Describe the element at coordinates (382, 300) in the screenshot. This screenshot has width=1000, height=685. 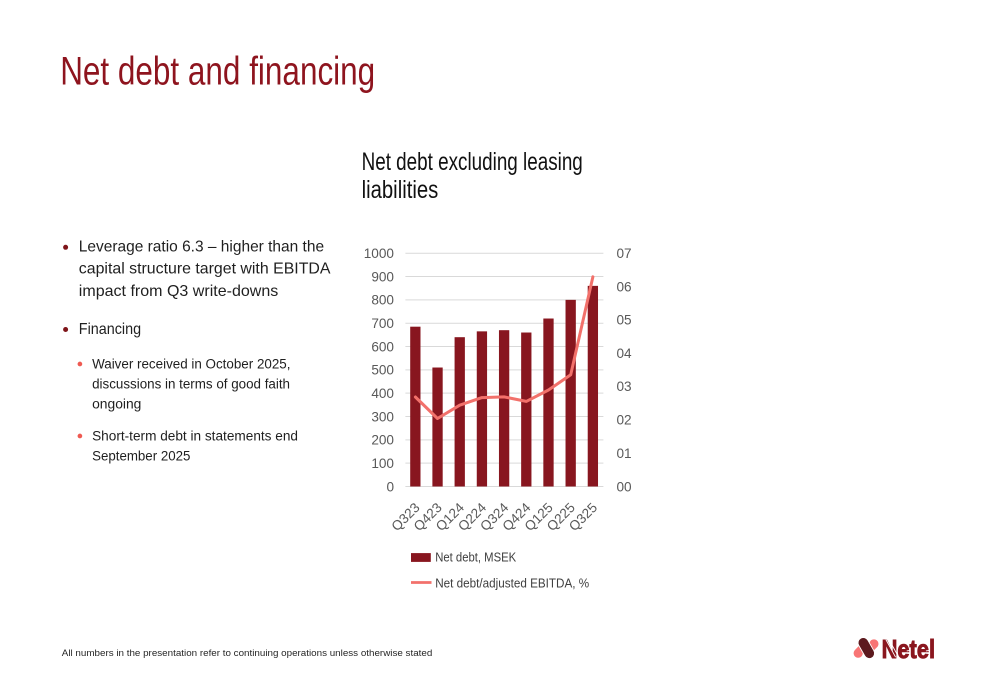
I see `svg-text: 800` at that location.